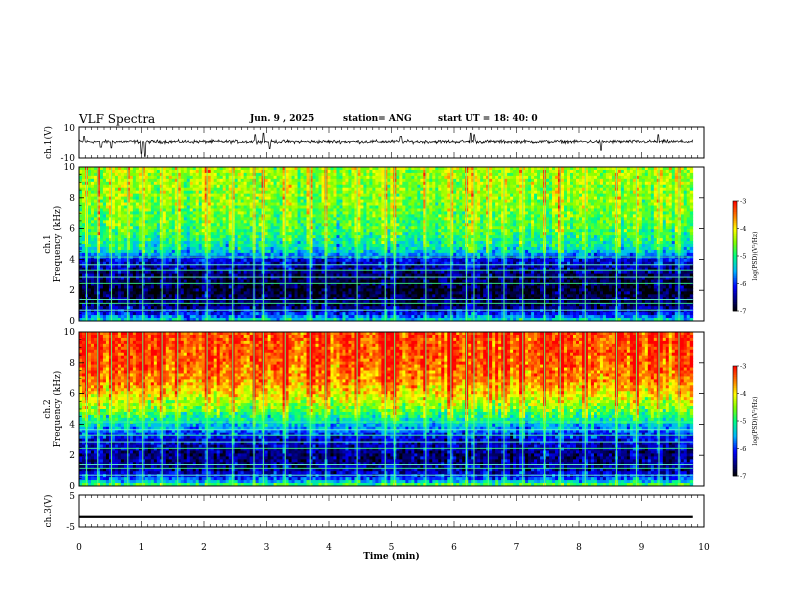 This screenshot has width=792, height=612. What do you see at coordinates (72, 395) in the screenshot?
I see `y-tick-label: 6` at bounding box center [72, 395].